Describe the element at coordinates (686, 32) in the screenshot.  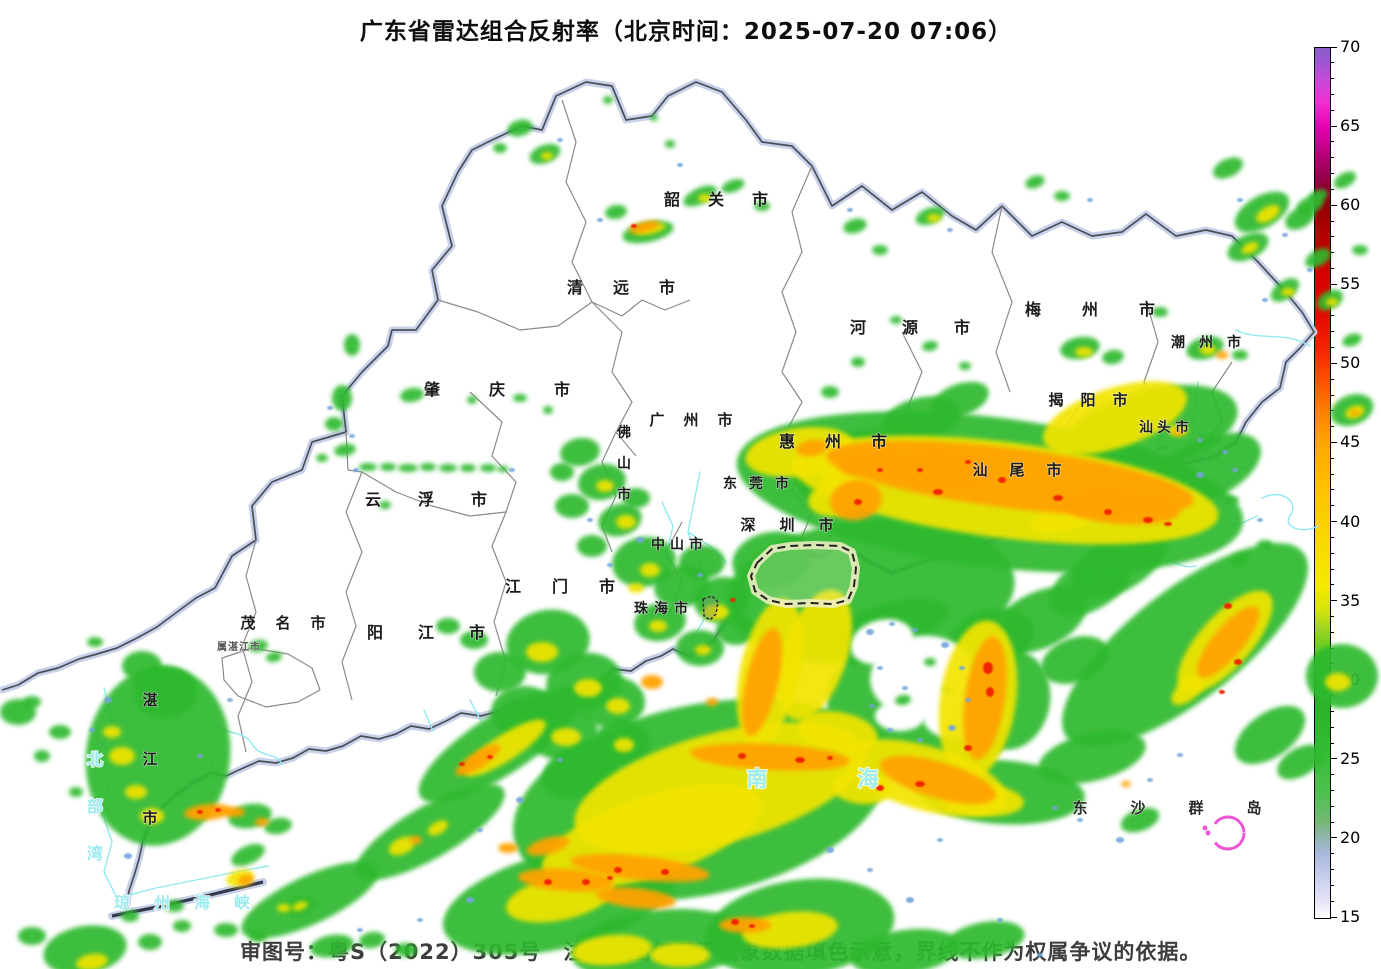
I see `page-title: 广东省雷达组合反射率（北京时间：2025-07-20 07:06）` at that location.